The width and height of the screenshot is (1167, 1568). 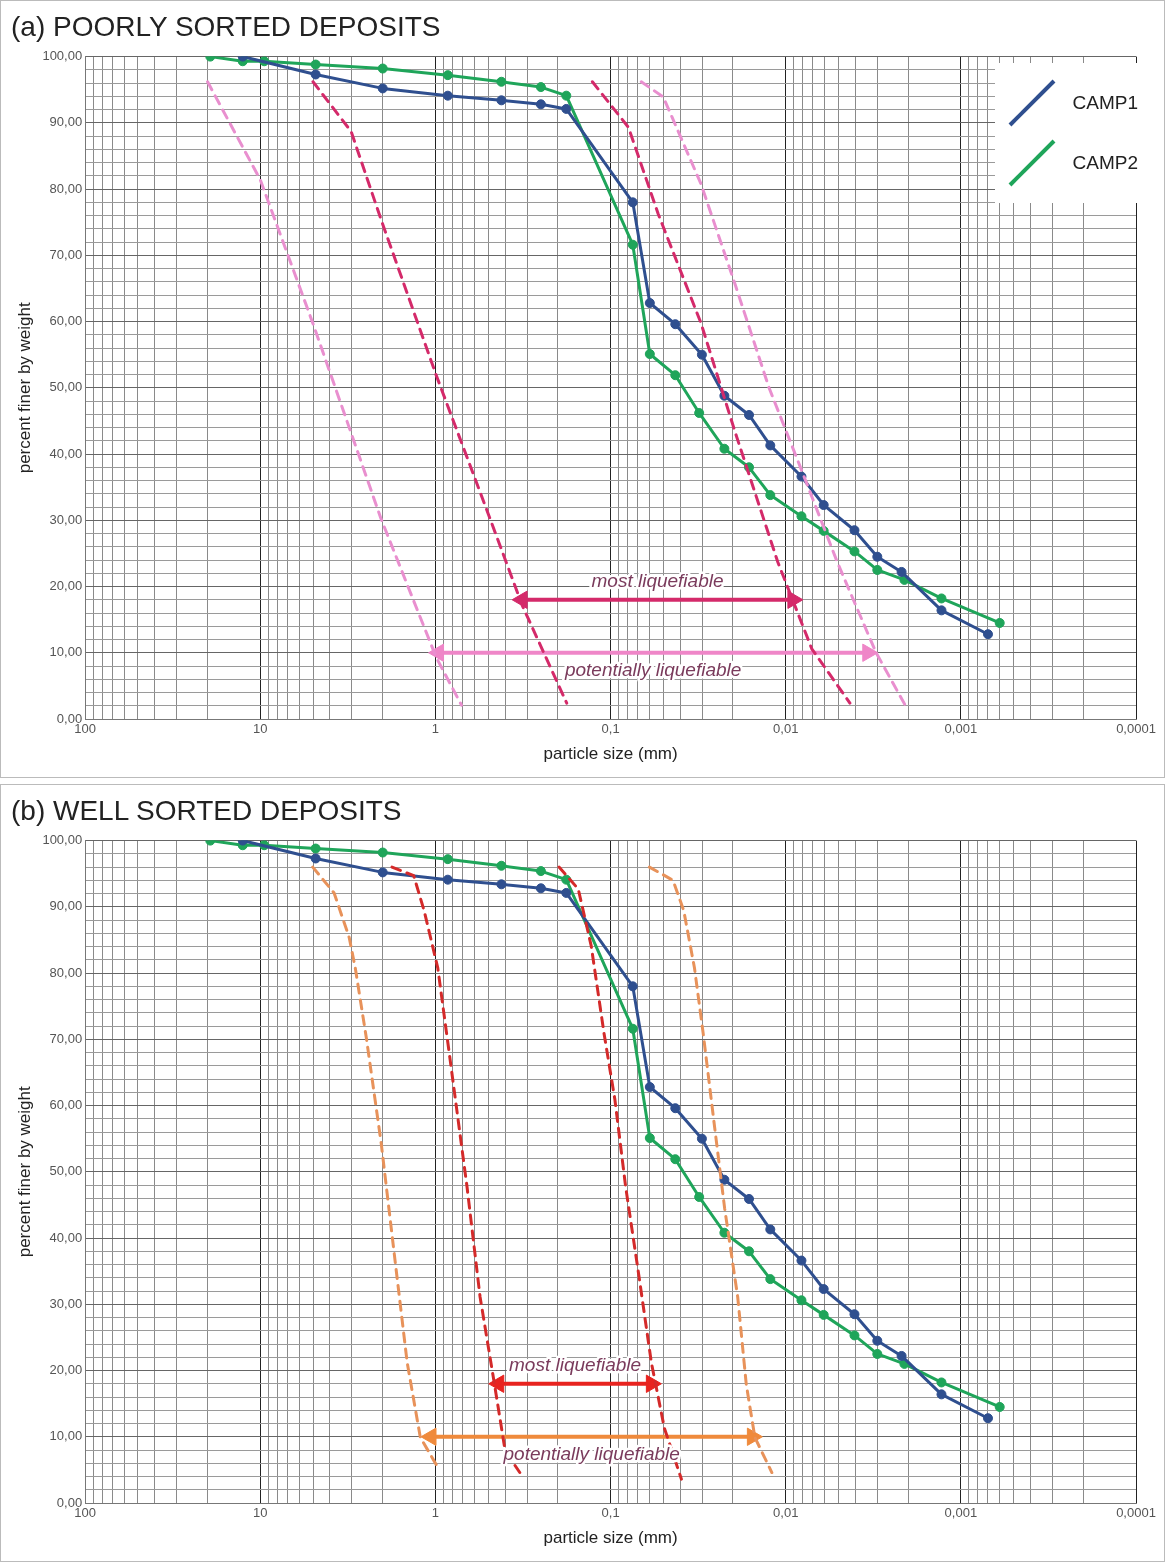 What do you see at coordinates (206, 810) in the screenshot?
I see `chart-title: (b) WELL SORTED DEPOSITS` at bounding box center [206, 810].